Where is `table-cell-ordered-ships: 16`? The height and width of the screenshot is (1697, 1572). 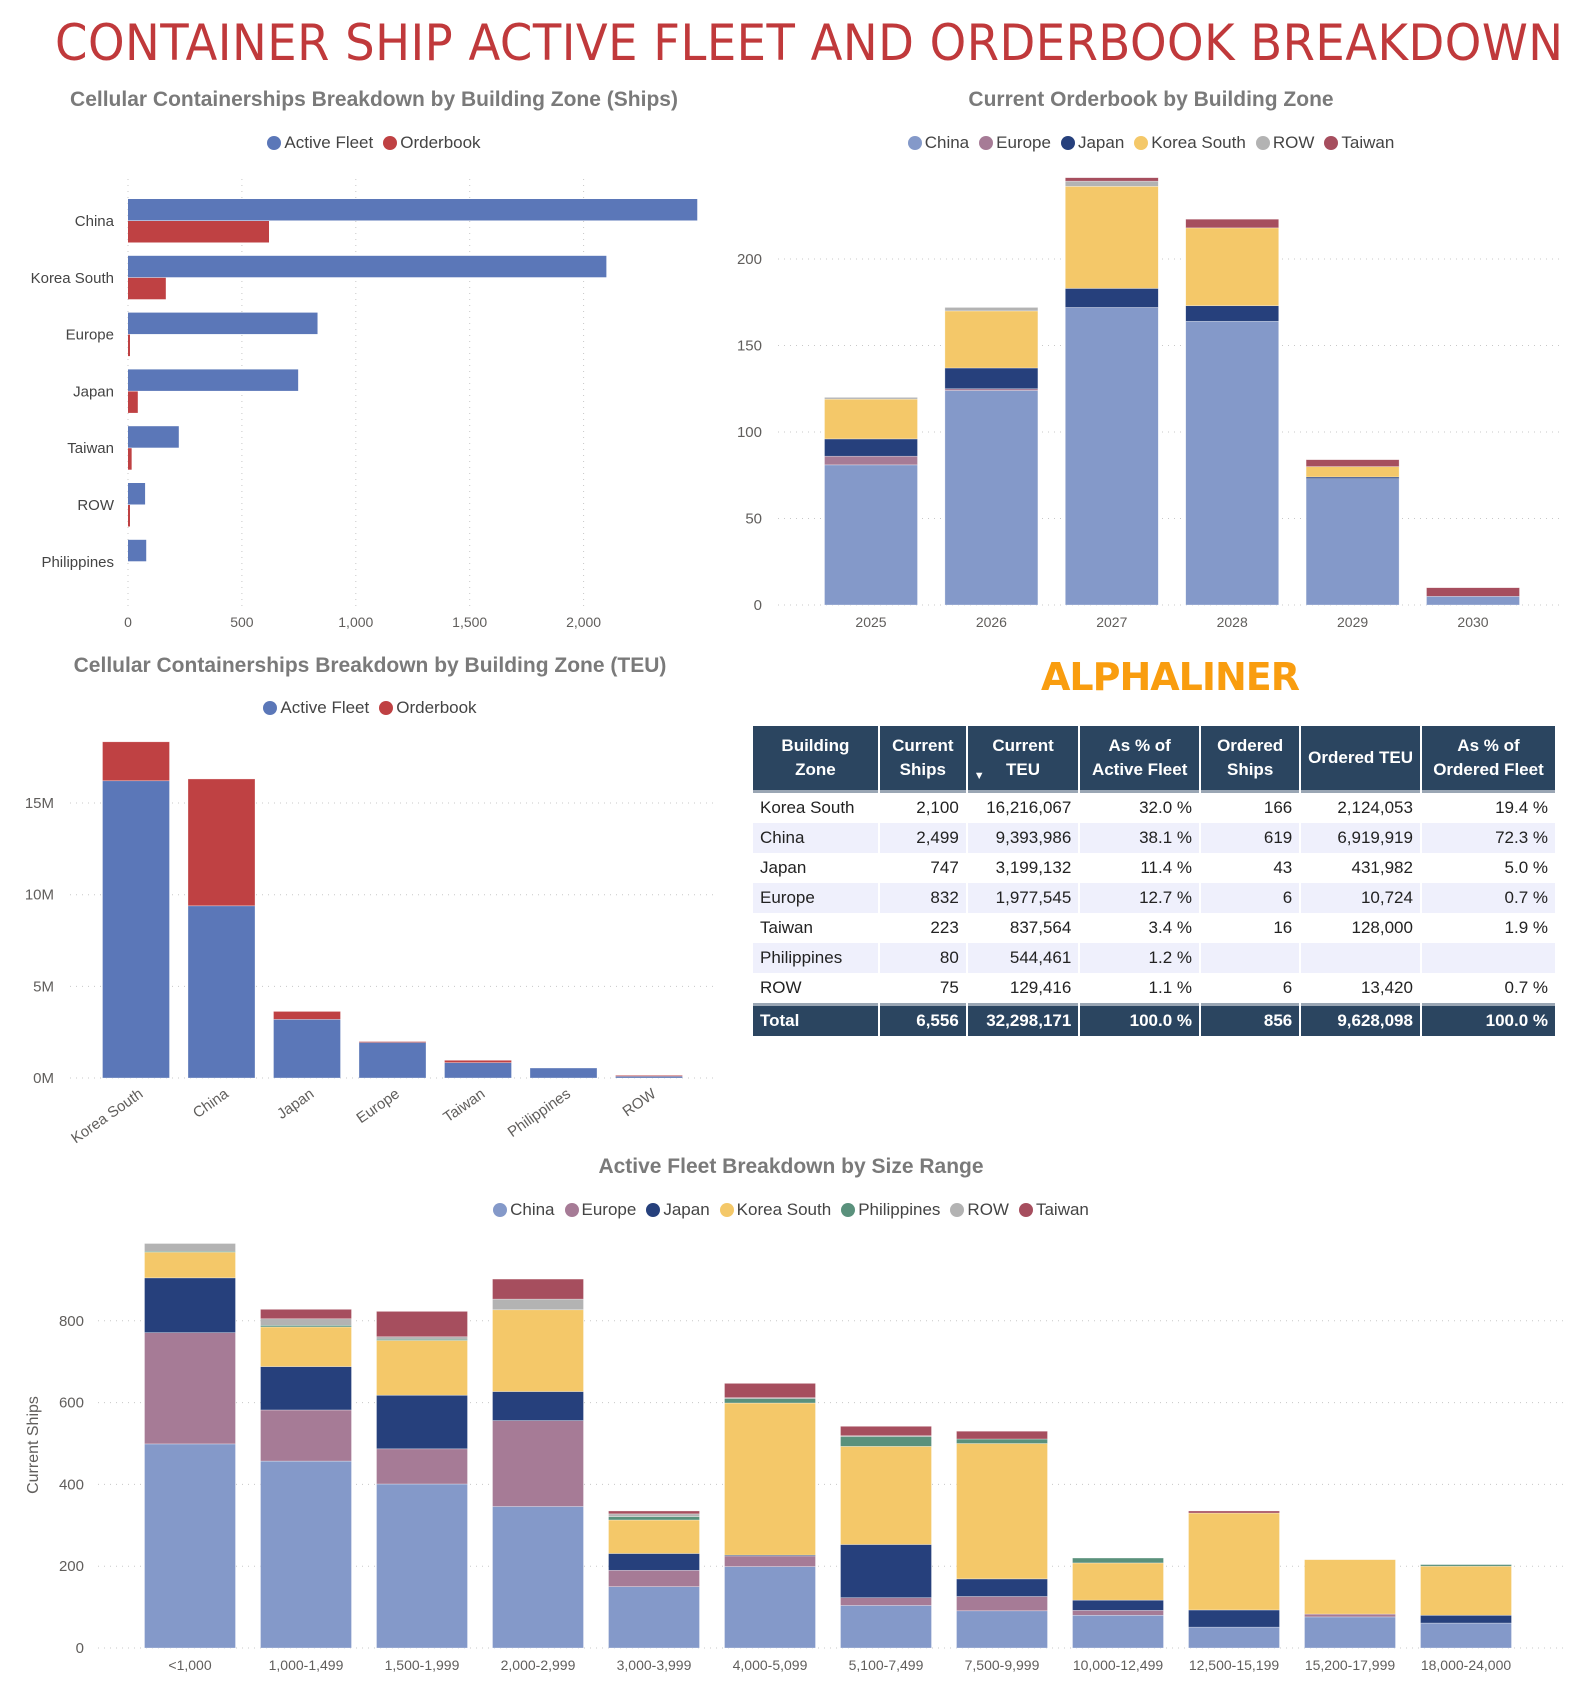 table-cell-ordered-ships: 16 is located at coordinates (1283, 927).